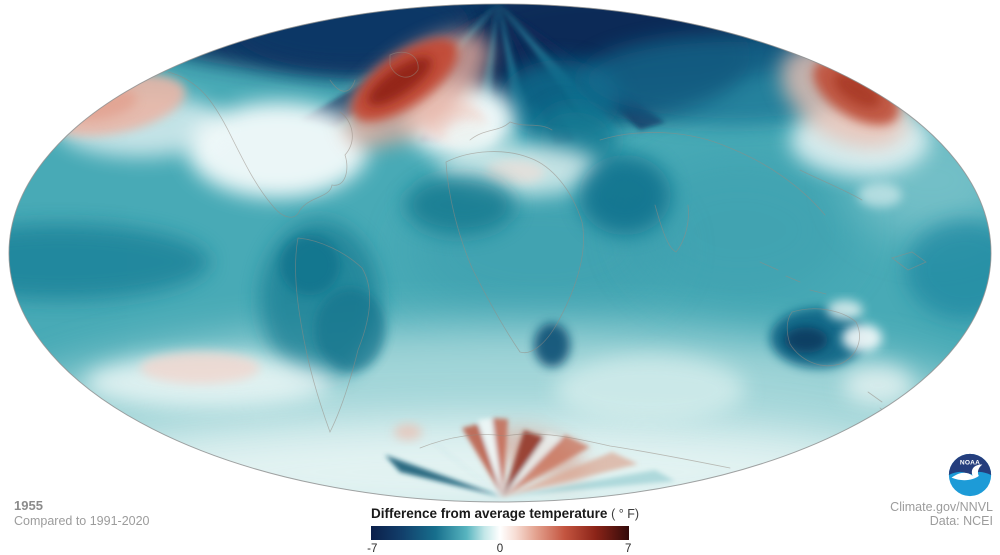 The width and height of the screenshot is (1000, 555). Describe the element at coordinates (961, 521) in the screenshot. I see `credit-data: Data: NCEI` at that location.